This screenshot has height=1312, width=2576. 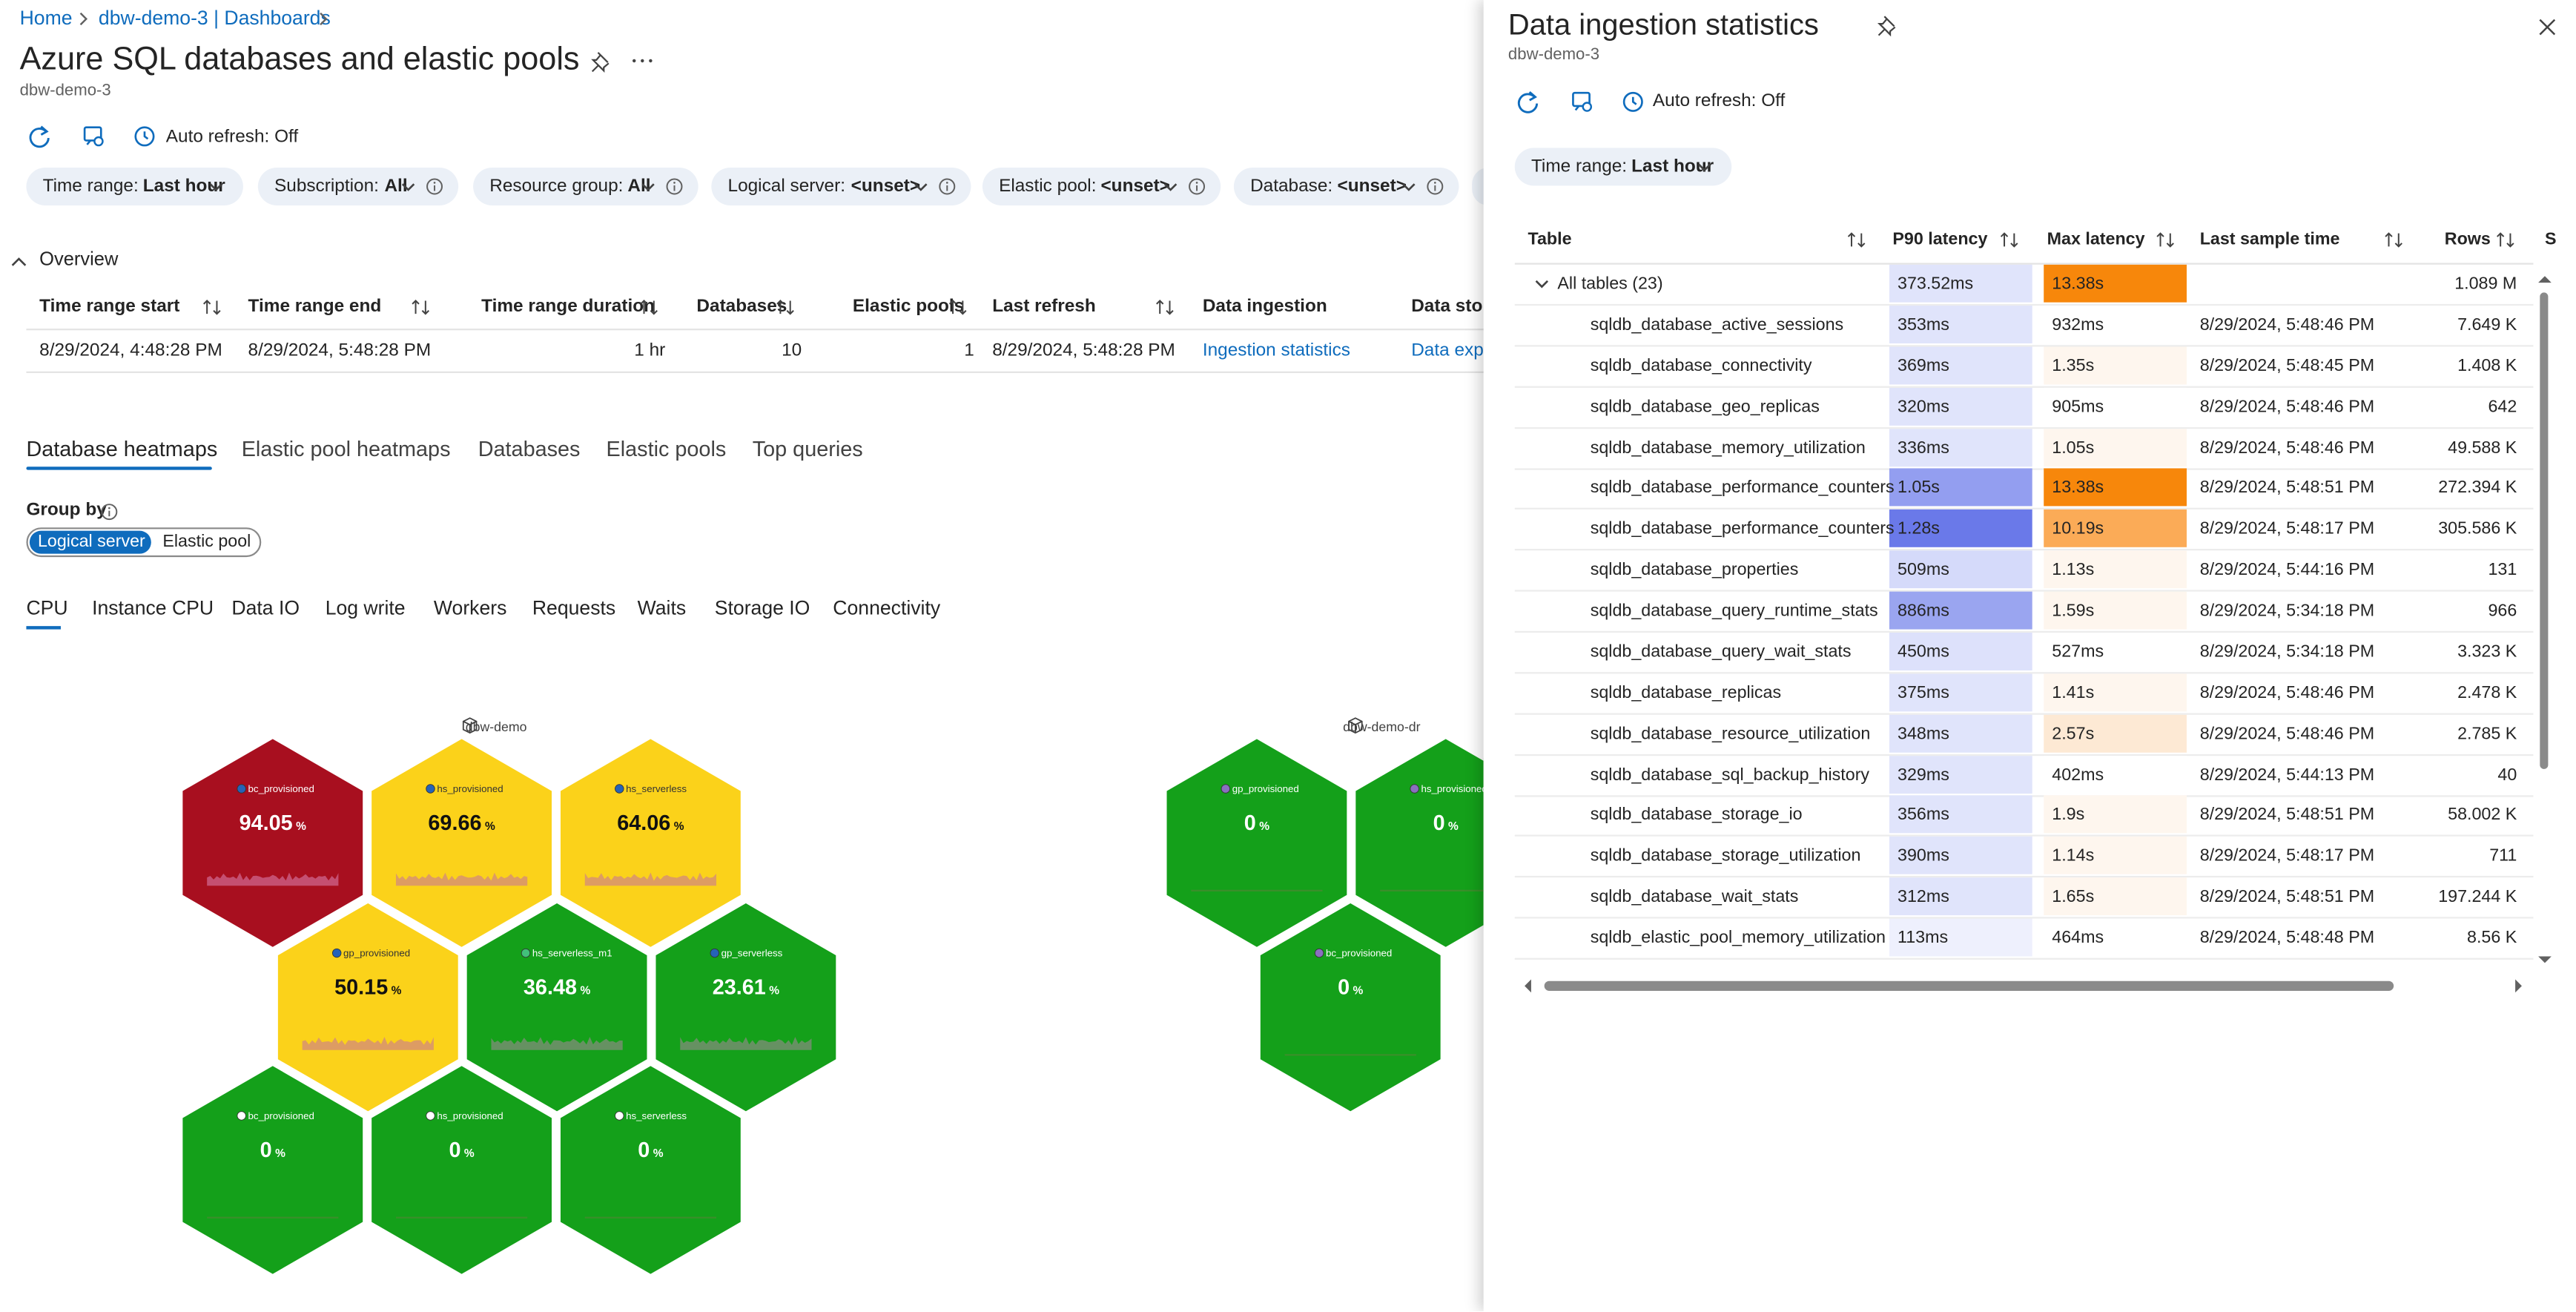 What do you see at coordinates (1256, 843) in the screenshot?
I see `hex-tile: gp_provisioned 0%` at bounding box center [1256, 843].